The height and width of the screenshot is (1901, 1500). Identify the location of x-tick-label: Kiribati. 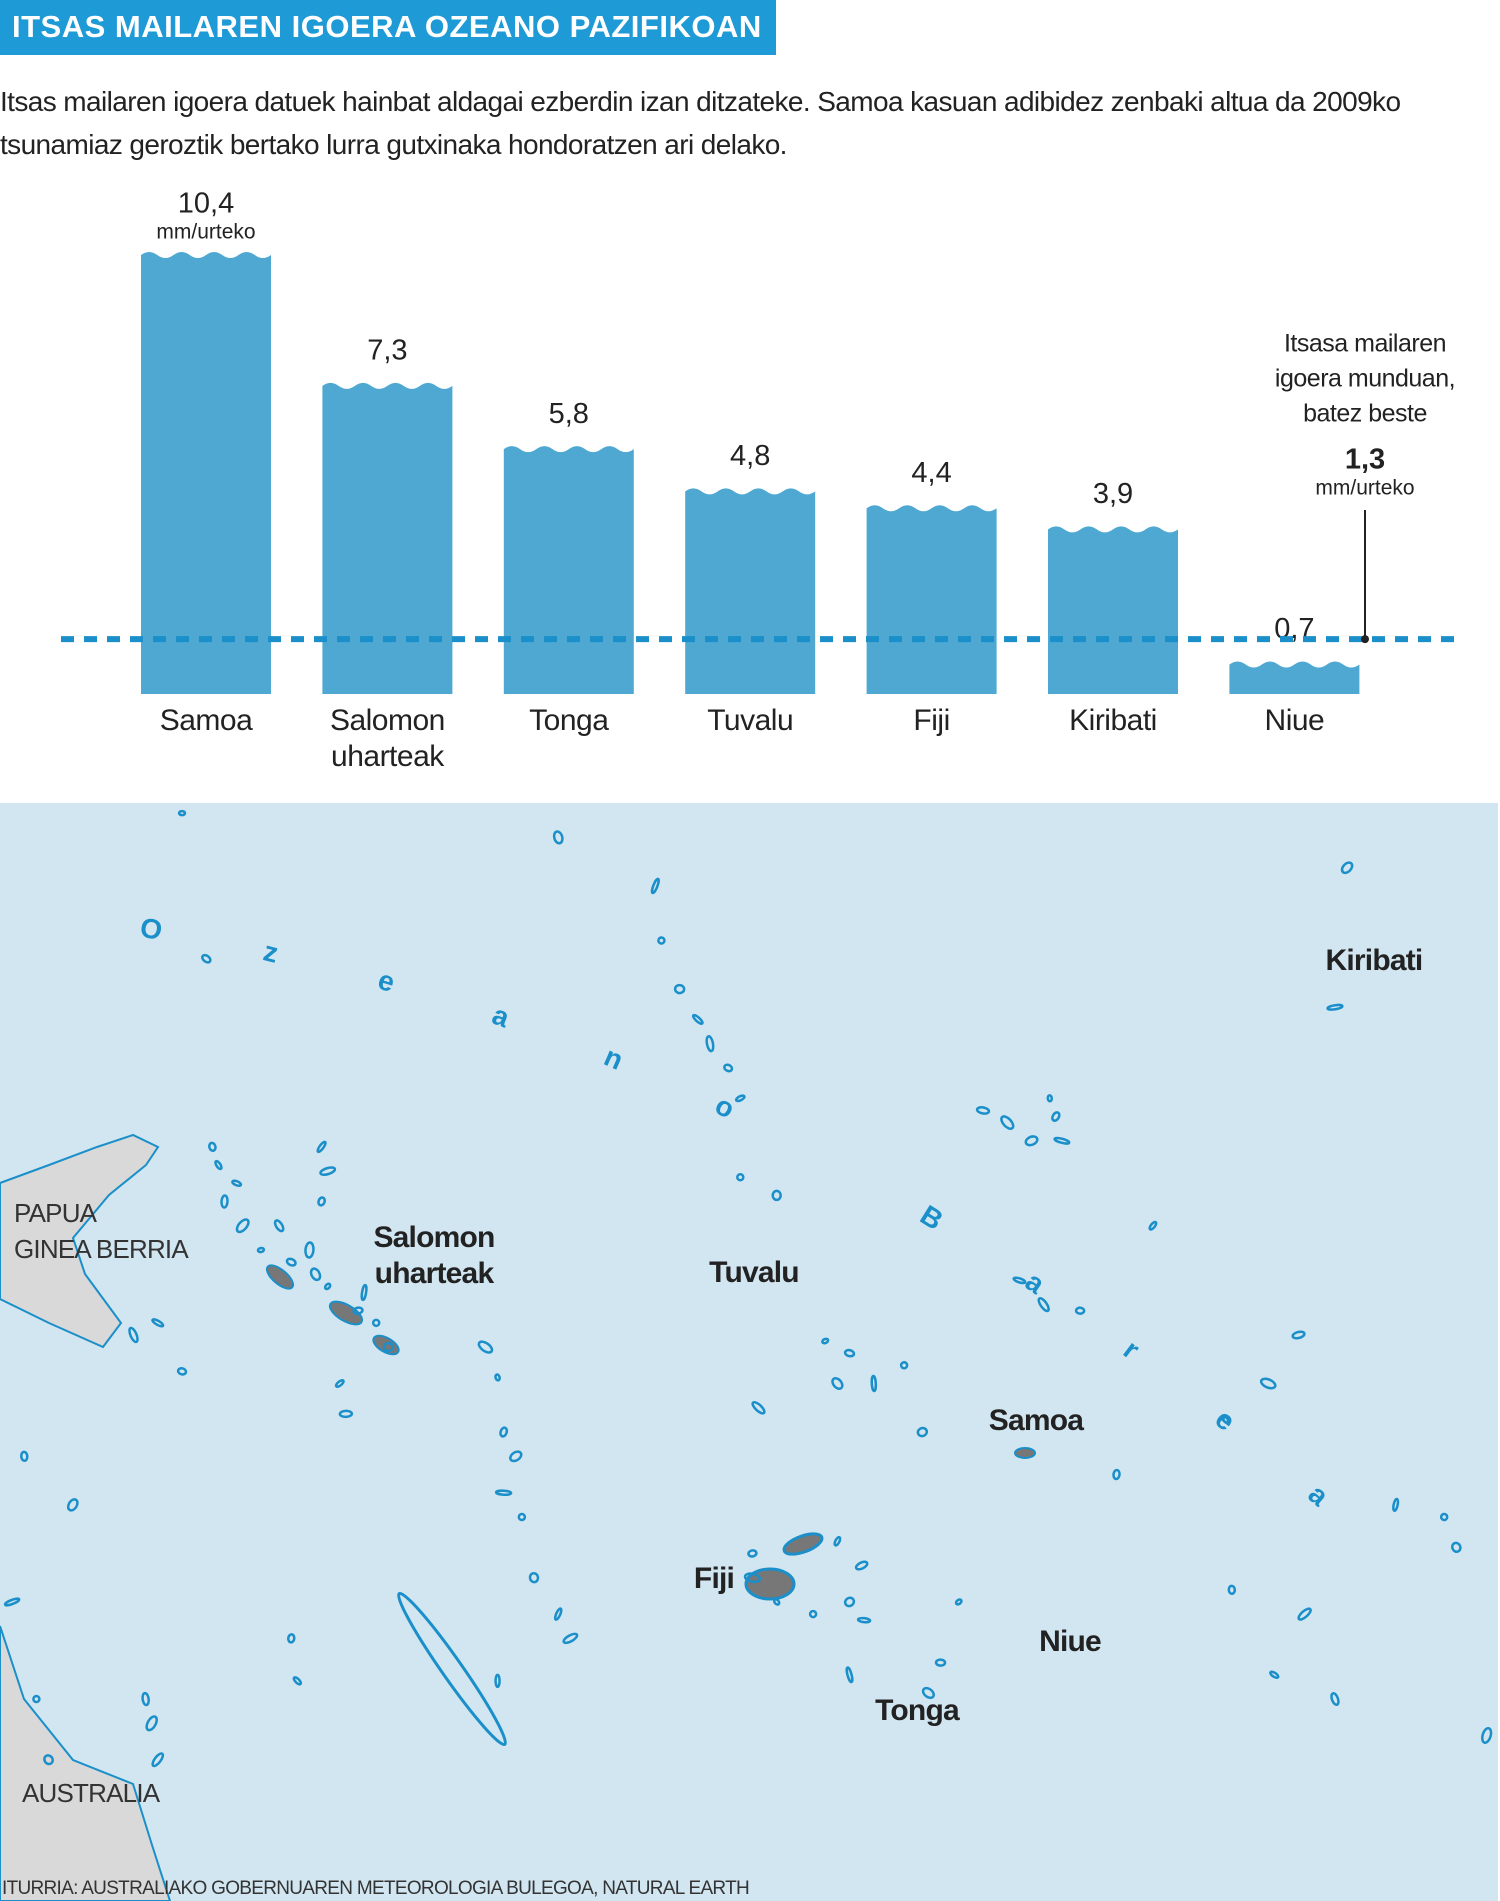
(1113, 720).